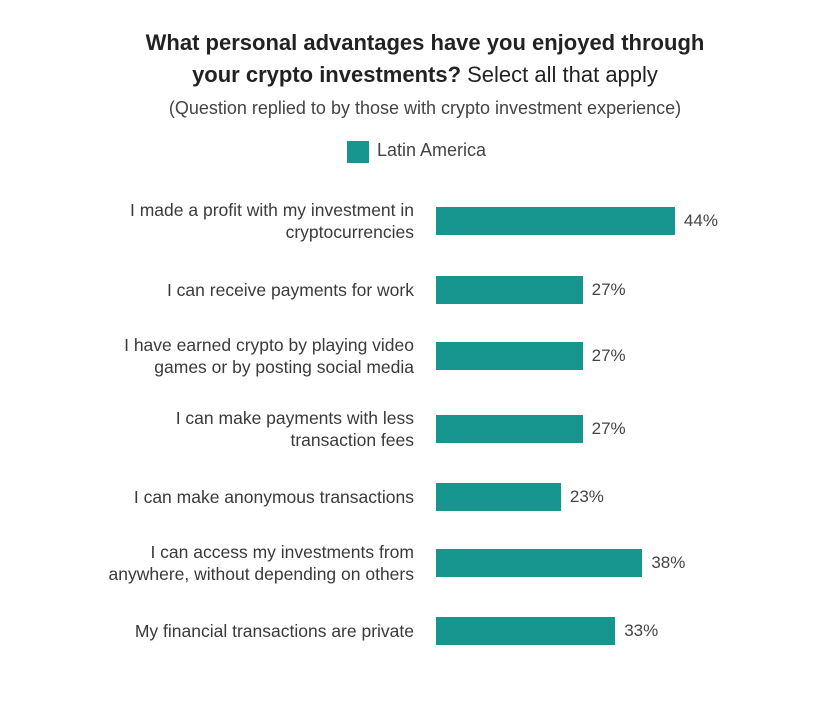  Describe the element at coordinates (272, 210) in the screenshot. I see `category-label-line: I made a profit with my investment in` at that location.